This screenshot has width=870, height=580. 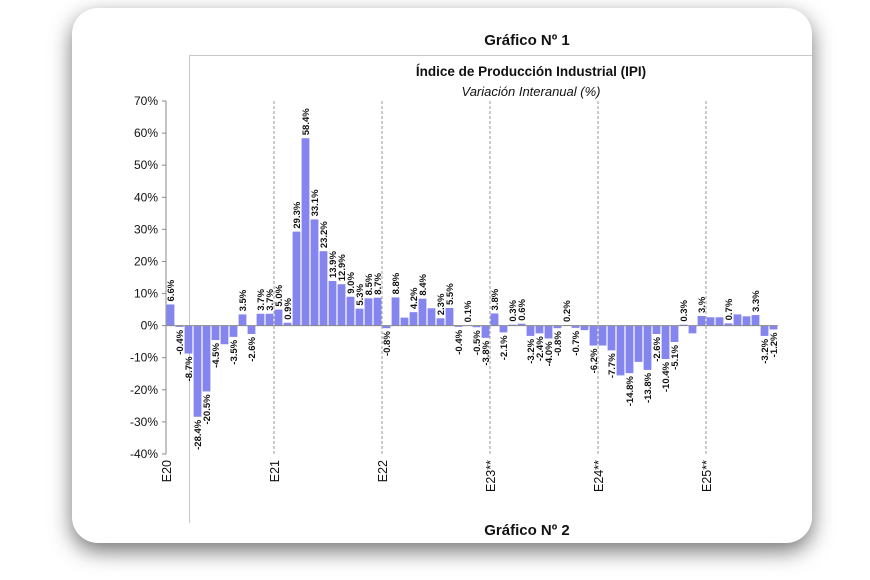 What do you see at coordinates (531, 71) in the screenshot?
I see `chart-title: Índice de Producción Industrial (IPI)` at bounding box center [531, 71].